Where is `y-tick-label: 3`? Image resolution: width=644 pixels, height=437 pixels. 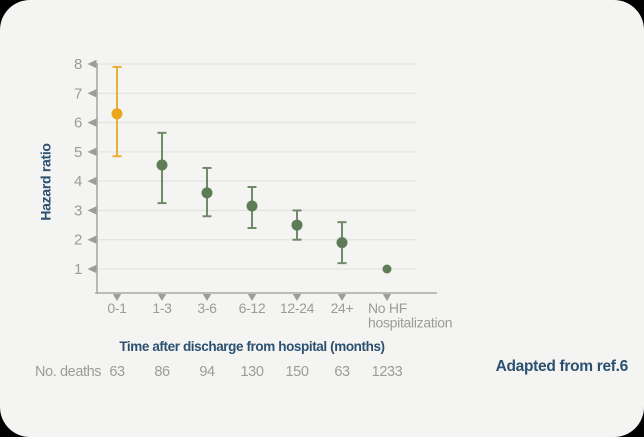 y-tick-label: 3 is located at coordinates (78, 210).